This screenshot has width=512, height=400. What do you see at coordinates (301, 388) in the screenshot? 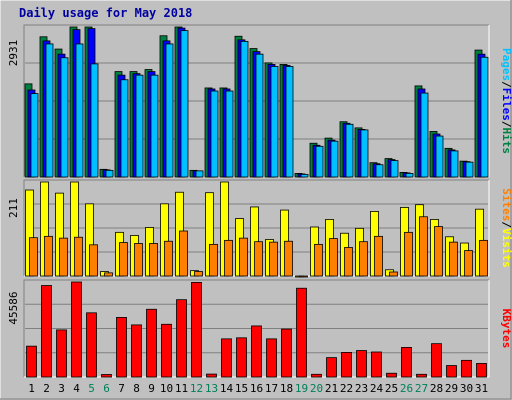
I see `day-label: 19` at bounding box center [301, 388].